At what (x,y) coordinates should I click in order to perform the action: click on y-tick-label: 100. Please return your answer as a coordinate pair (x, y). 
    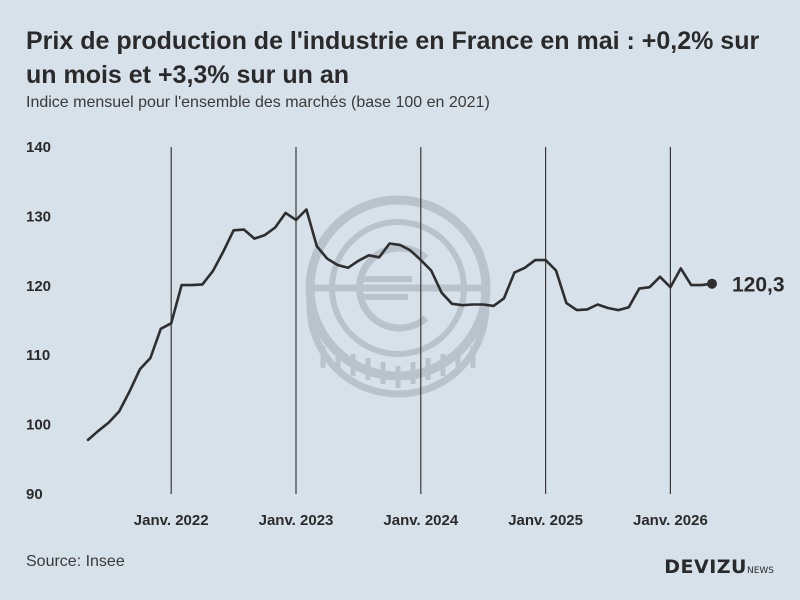
    Looking at the image, I should click on (38, 425).